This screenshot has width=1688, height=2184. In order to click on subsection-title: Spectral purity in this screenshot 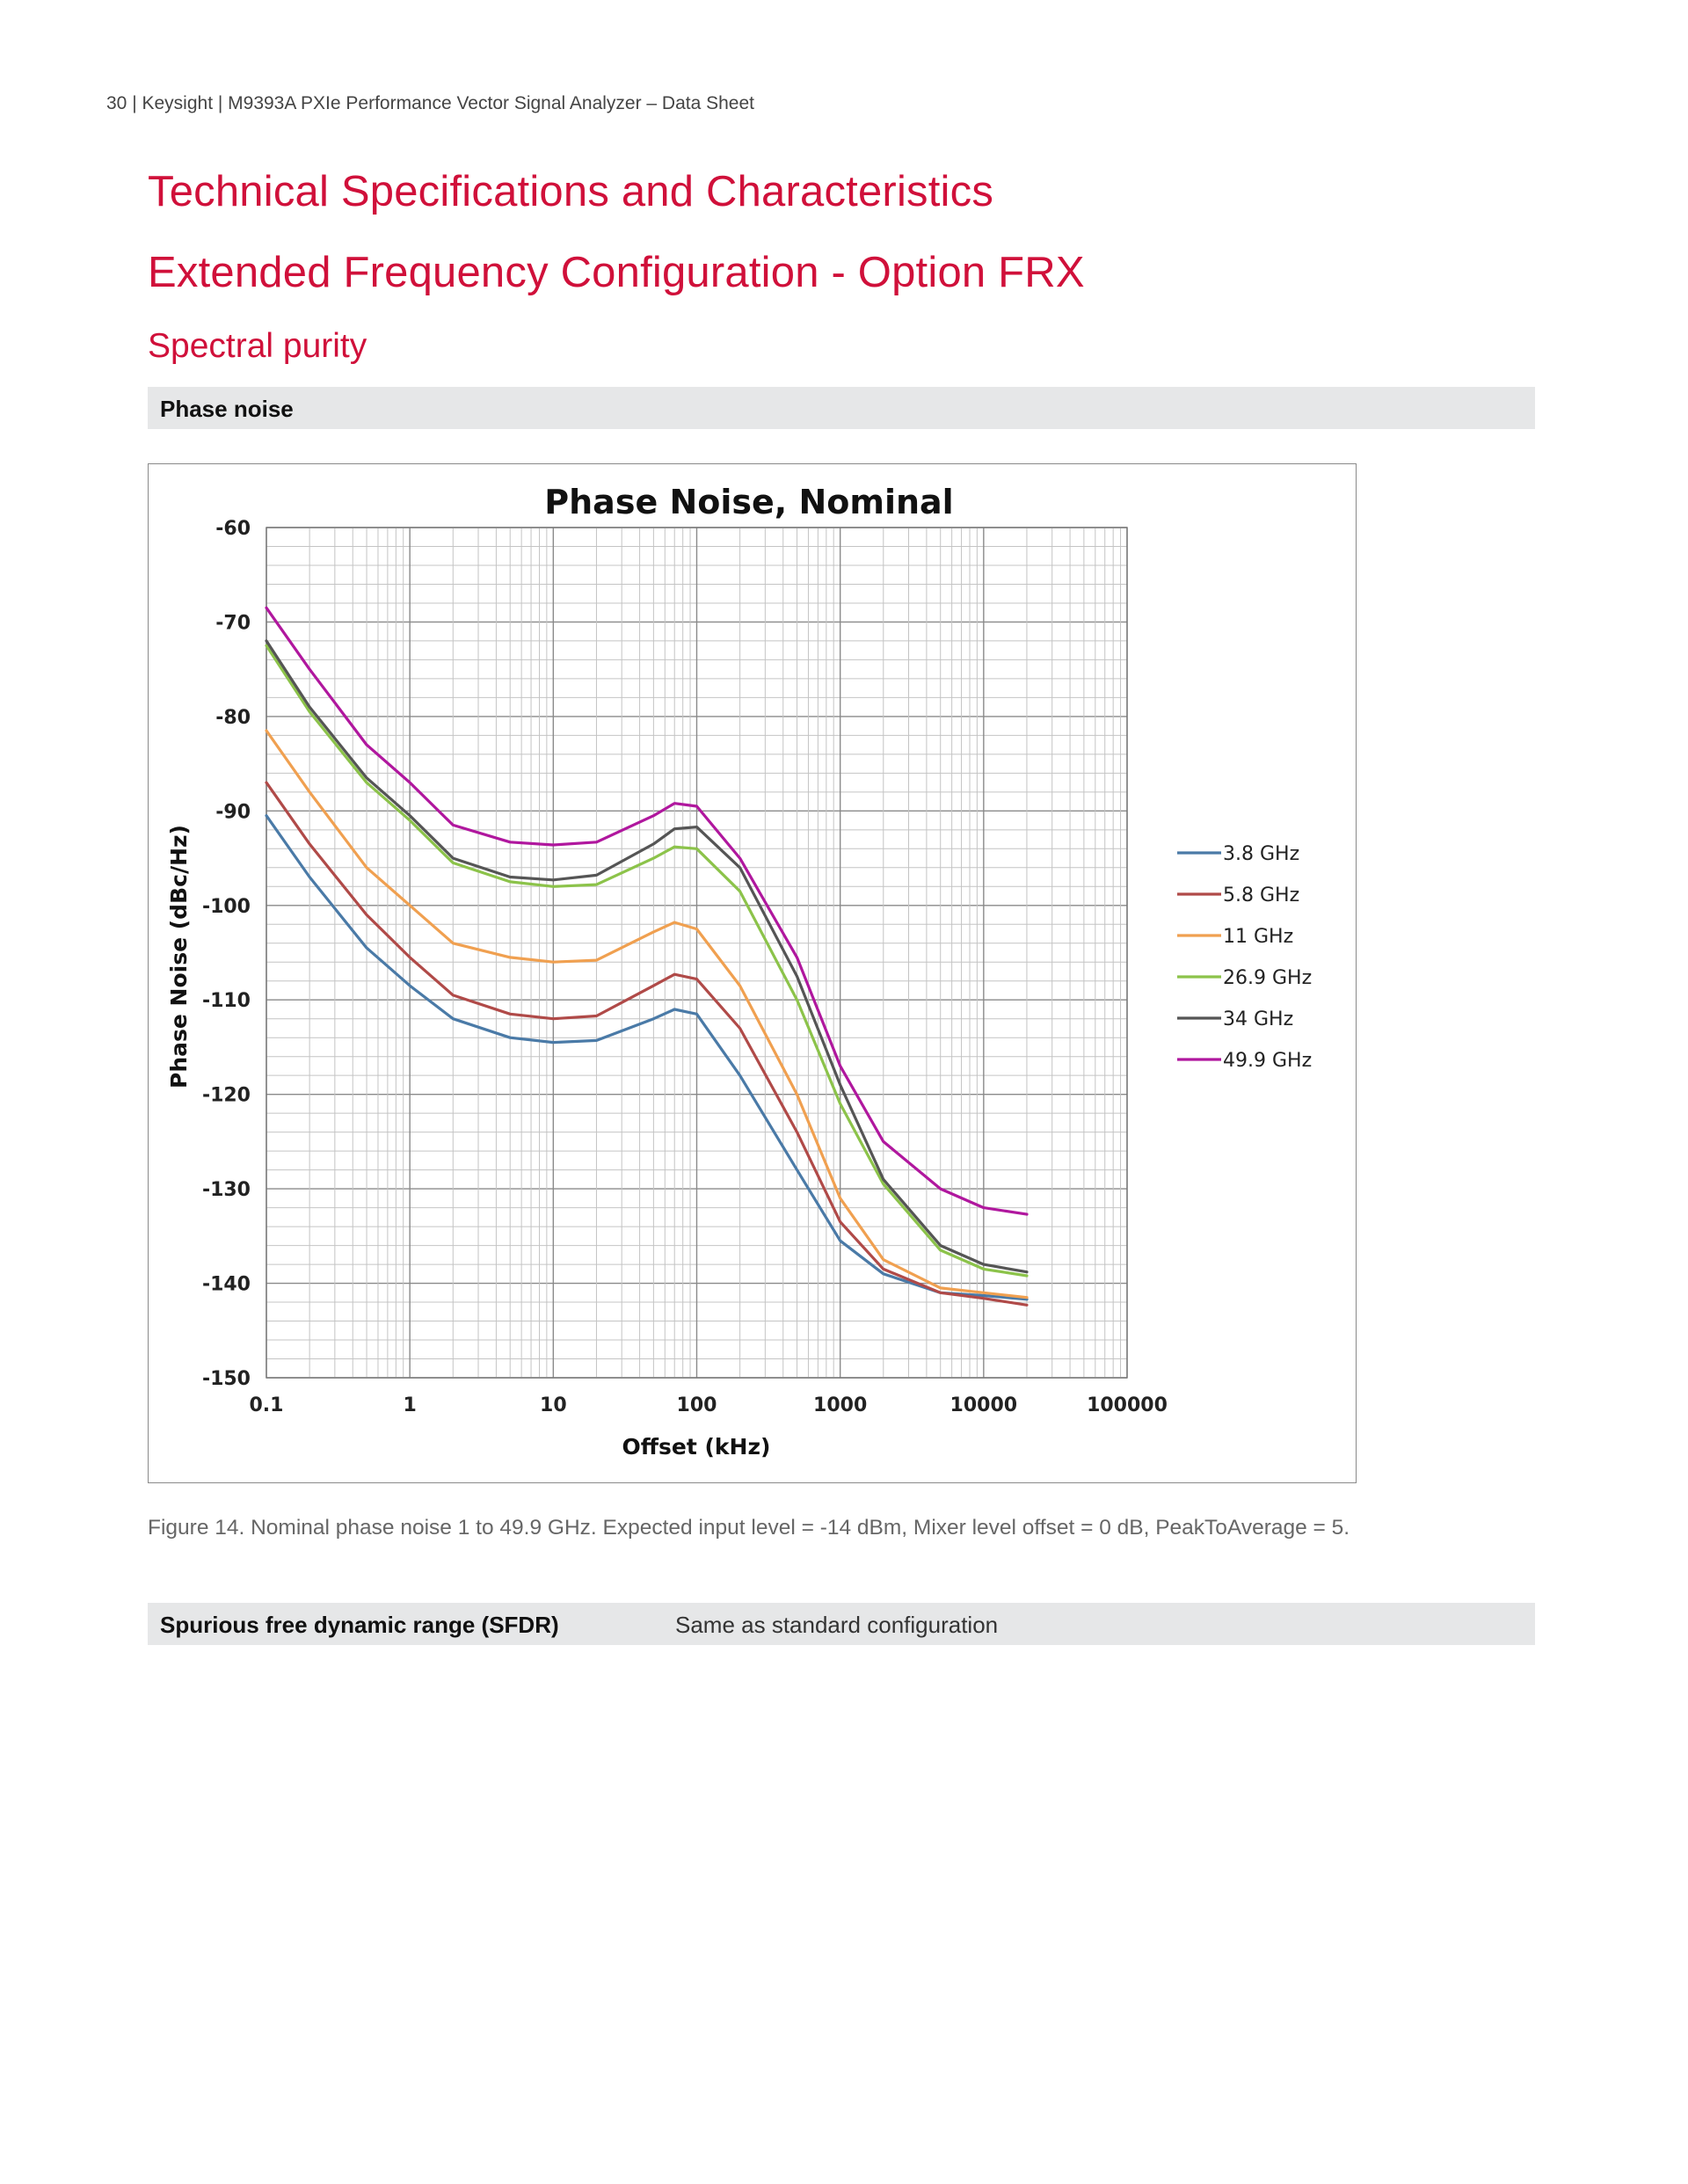, I will do `click(257, 346)`.